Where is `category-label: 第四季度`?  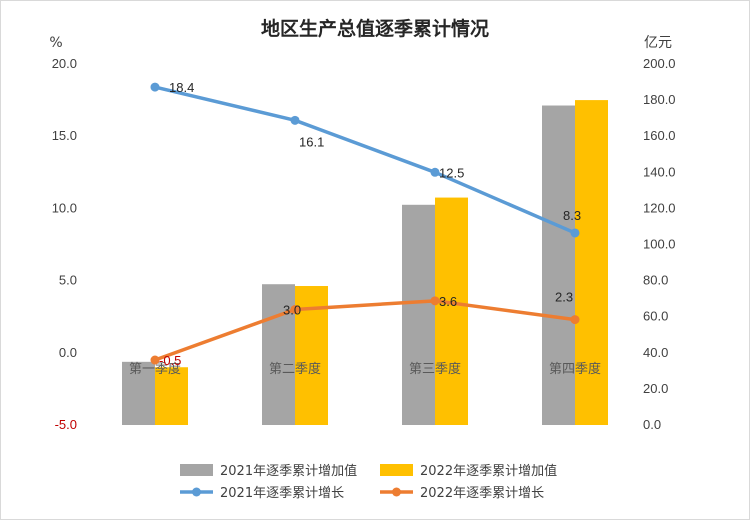 category-label: 第四季度 is located at coordinates (575, 369).